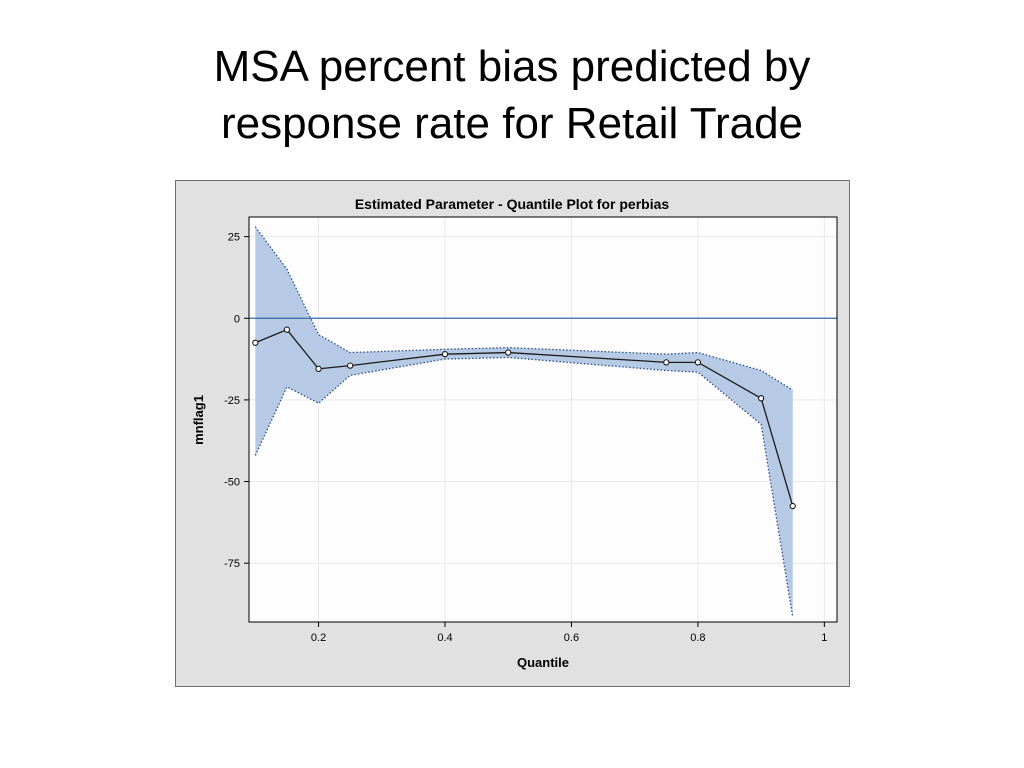 The height and width of the screenshot is (768, 1024). Describe the element at coordinates (232, 564) in the screenshot. I see `y-tick-label: -75` at that location.